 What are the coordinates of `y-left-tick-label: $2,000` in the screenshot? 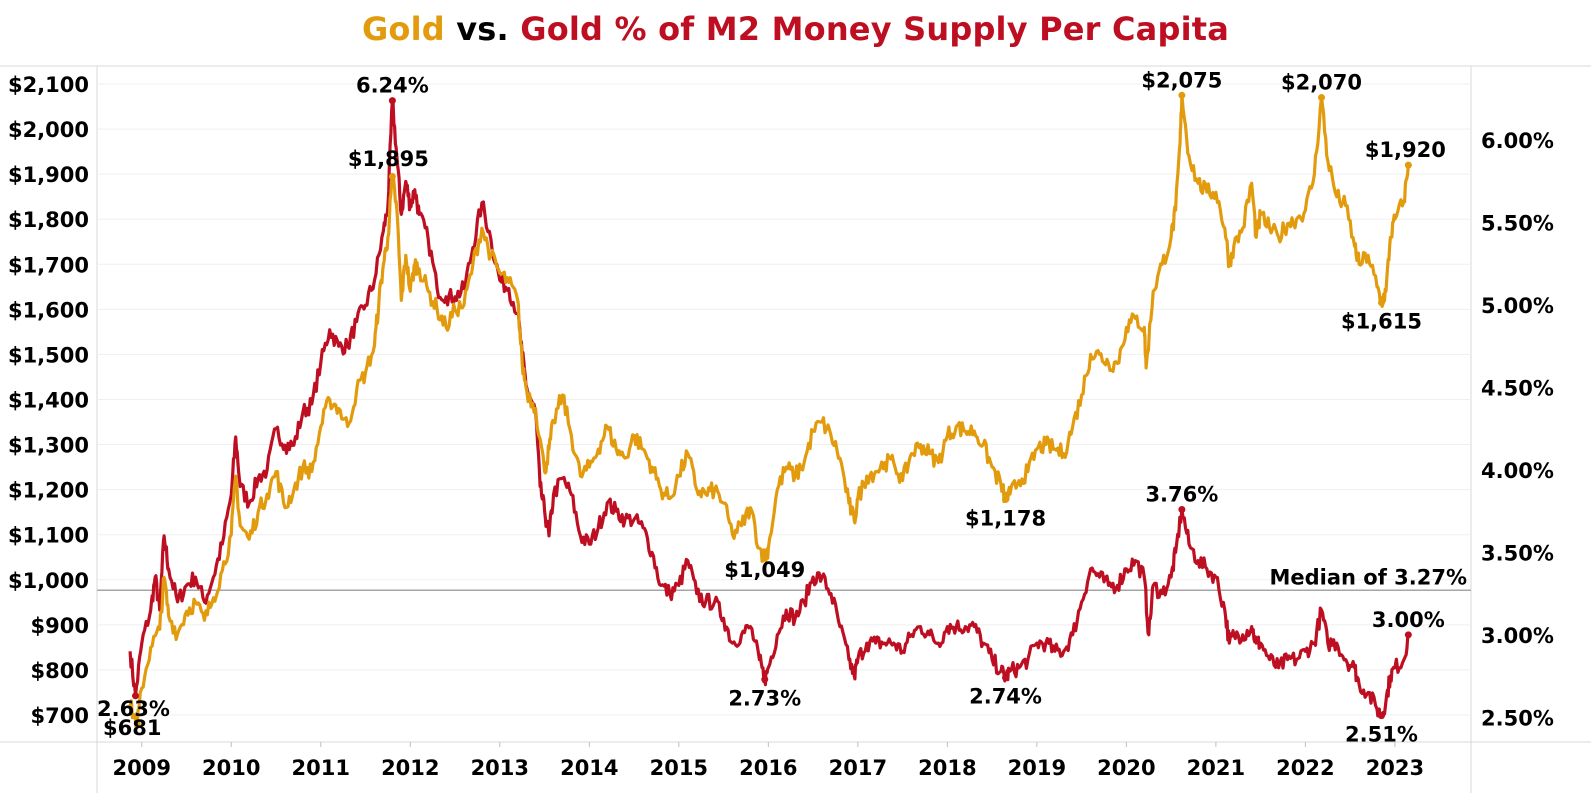 It's located at (48, 130).